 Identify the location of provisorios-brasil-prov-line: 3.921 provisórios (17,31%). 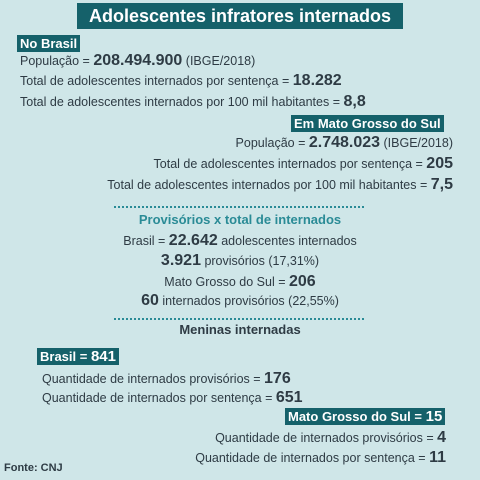
(240, 261).